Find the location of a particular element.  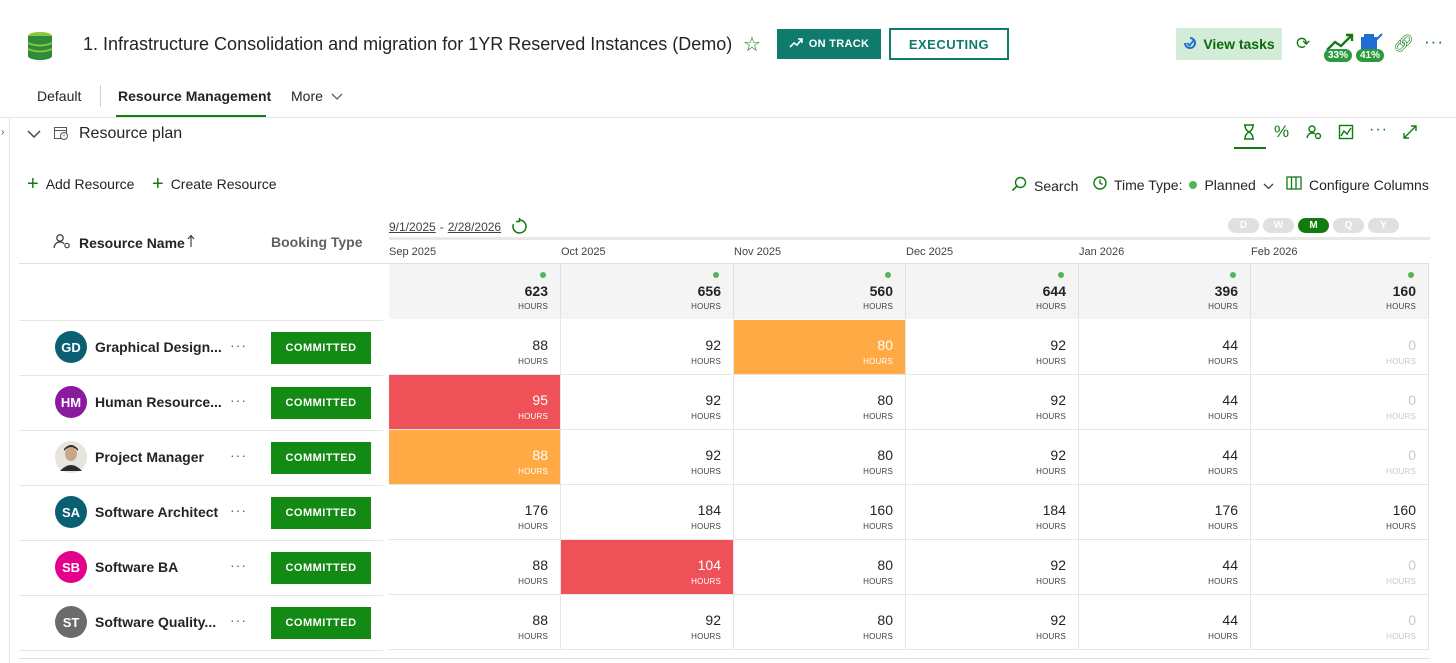

hours-cell: 95 HOURS is located at coordinates (475, 402).